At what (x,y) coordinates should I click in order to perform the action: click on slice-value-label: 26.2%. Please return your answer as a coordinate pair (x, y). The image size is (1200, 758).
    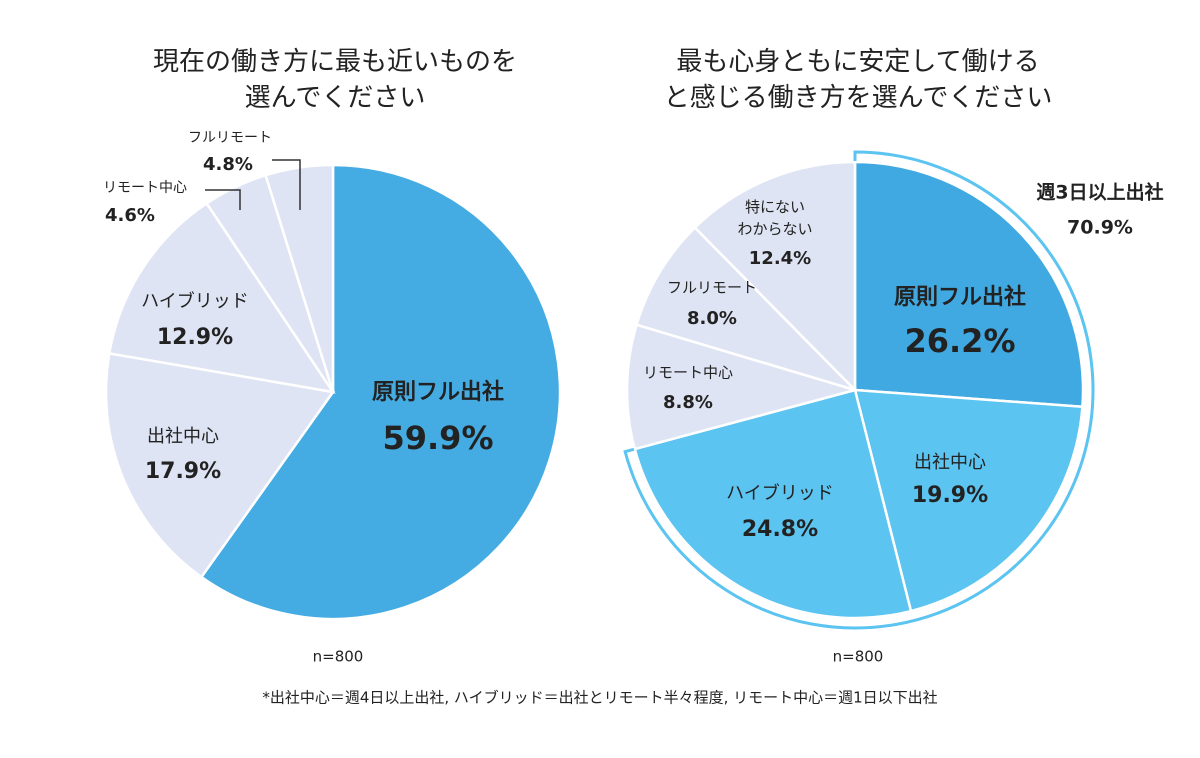
    Looking at the image, I should click on (959, 341).